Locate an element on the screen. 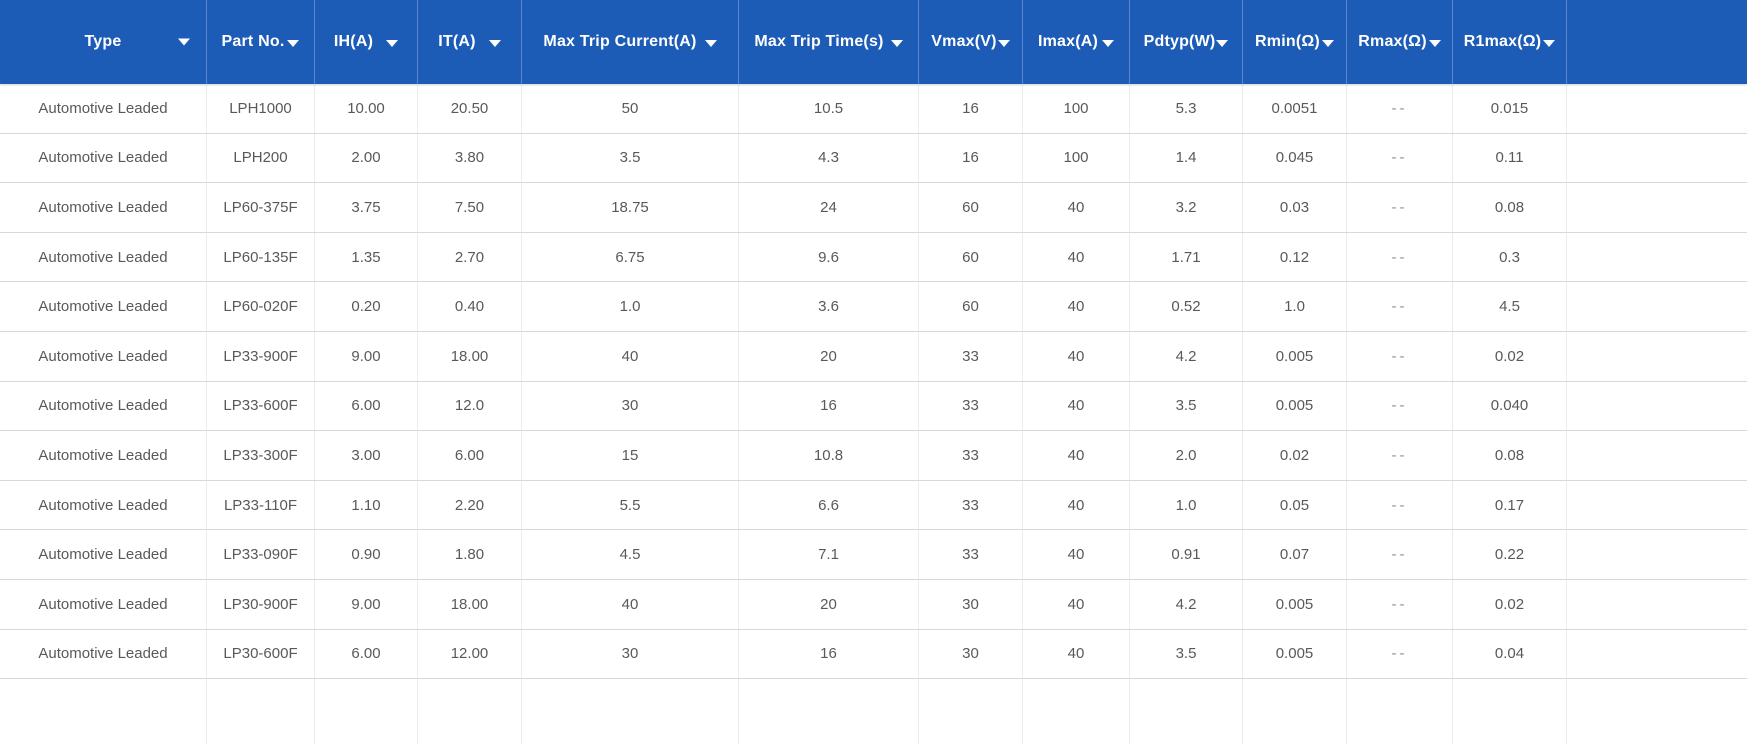 The image size is (1747, 744). column-header-part-no: Part No. is located at coordinates (261, 42).